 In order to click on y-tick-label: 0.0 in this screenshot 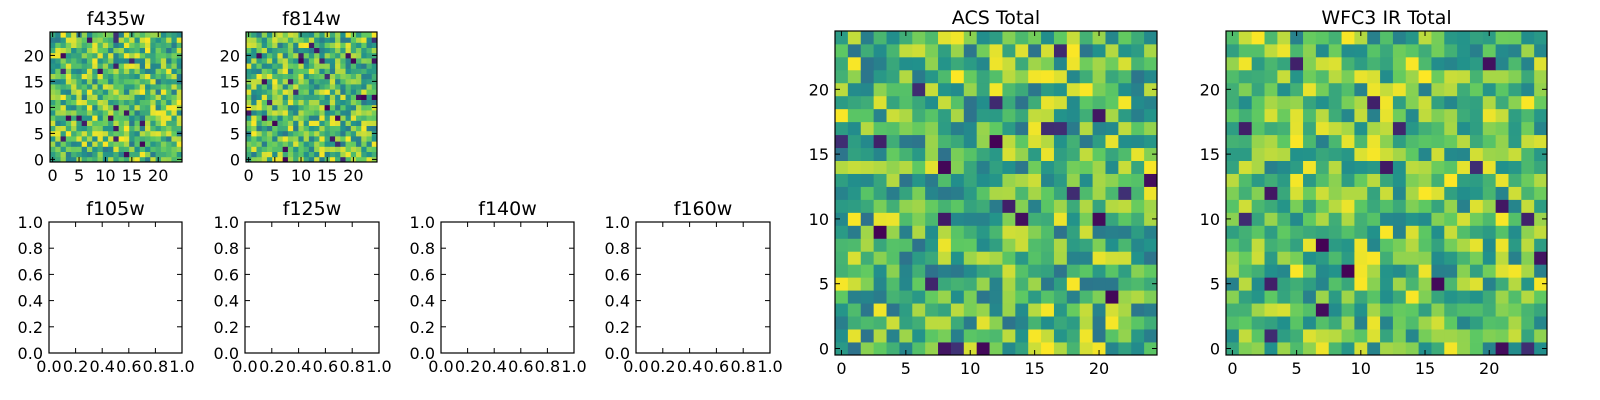, I will do `click(226, 353)`.